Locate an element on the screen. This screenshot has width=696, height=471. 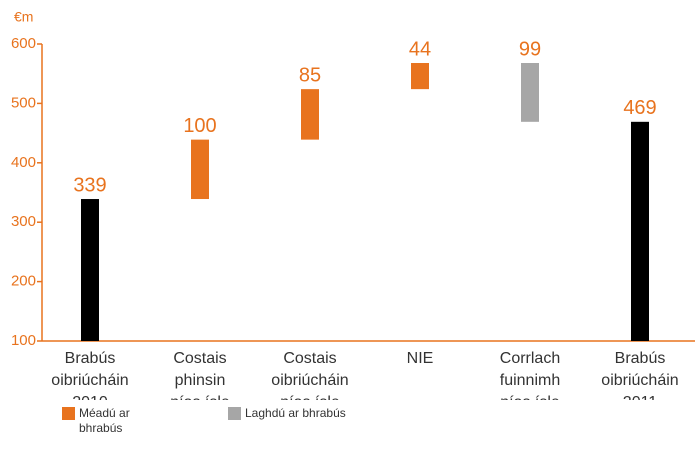
legend-label: Méadú ar bhrabús is located at coordinates (104, 420).